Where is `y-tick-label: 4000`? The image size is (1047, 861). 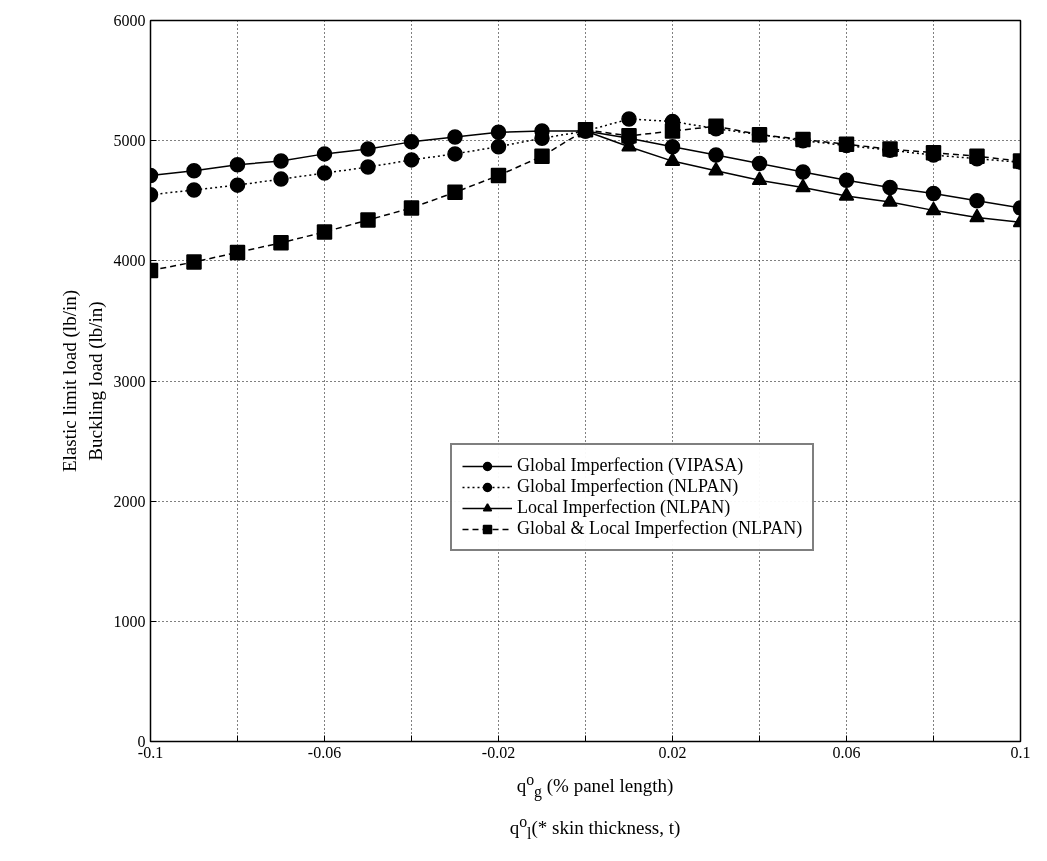 y-tick-label: 4000 is located at coordinates (129, 261).